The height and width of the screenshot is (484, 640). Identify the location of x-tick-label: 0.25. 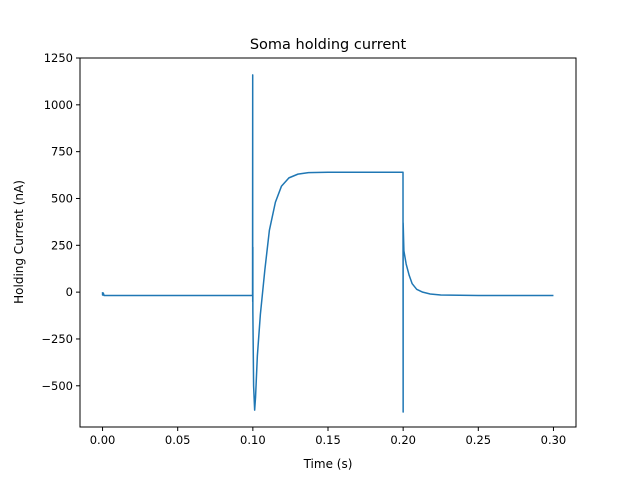
(478, 440).